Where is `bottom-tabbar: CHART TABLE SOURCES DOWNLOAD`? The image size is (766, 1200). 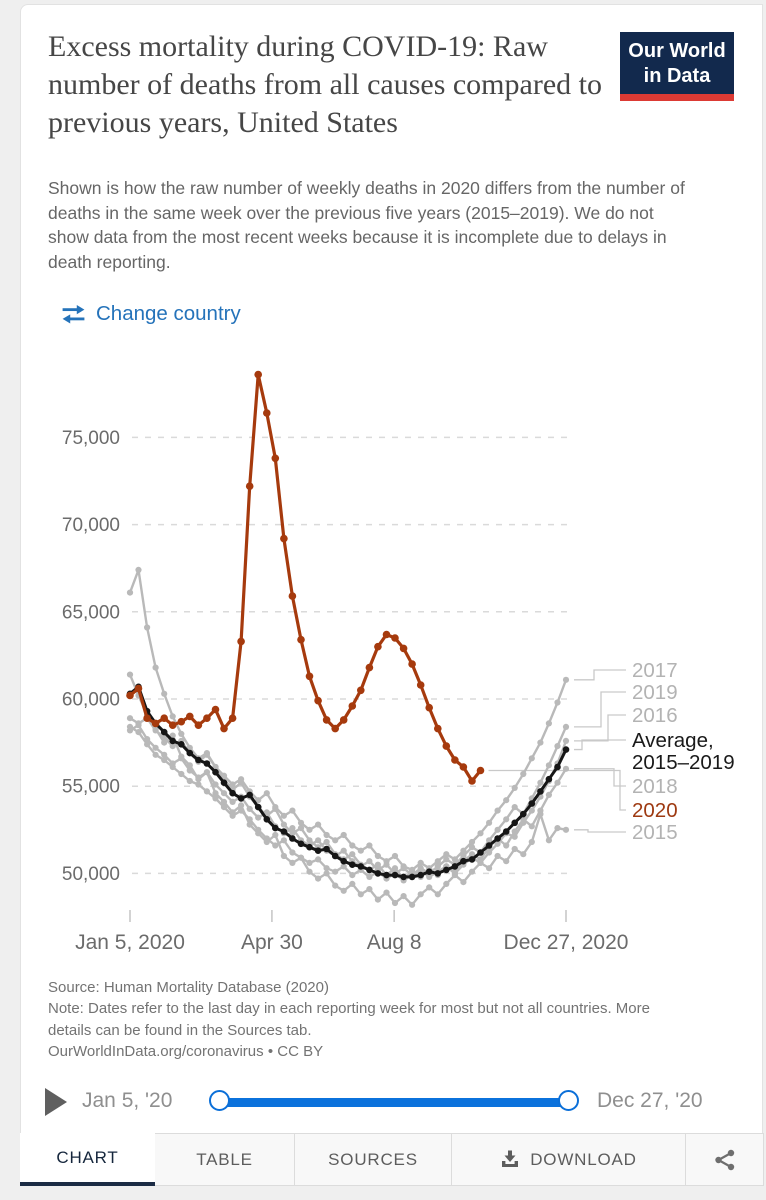 bottom-tabbar: CHART TABLE SOURCES DOWNLOAD is located at coordinates (392, 1159).